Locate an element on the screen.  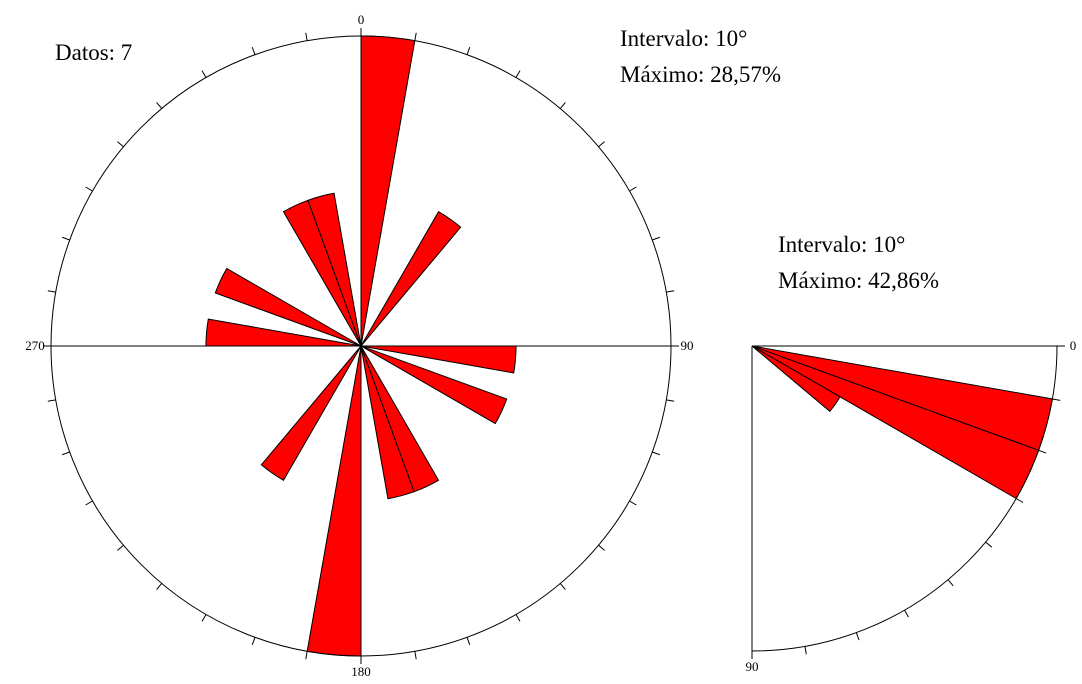
max-label: Máximo: 28,57% is located at coordinates (700, 74).